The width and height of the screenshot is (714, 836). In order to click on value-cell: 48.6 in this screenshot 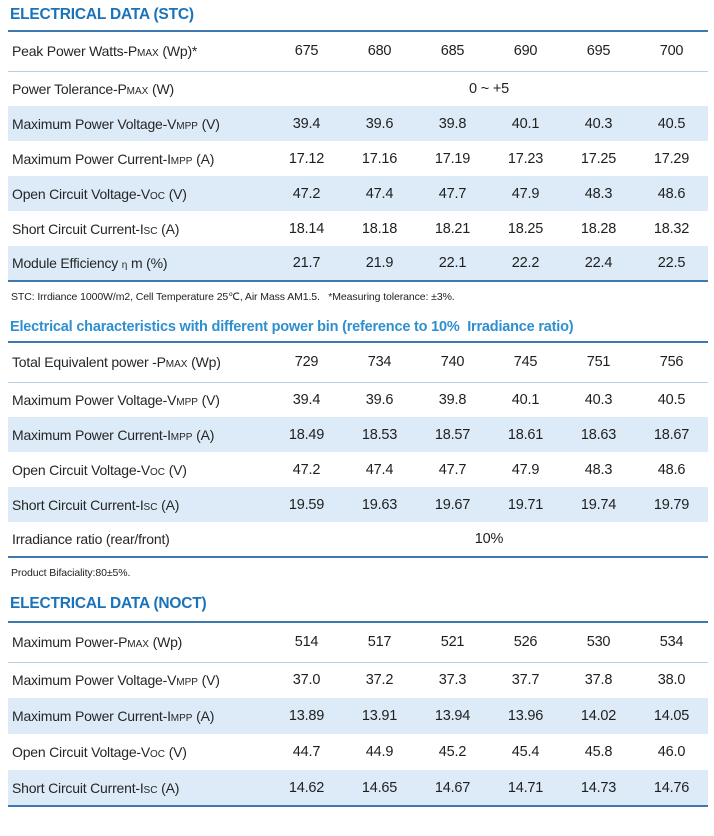, I will do `click(671, 469)`.